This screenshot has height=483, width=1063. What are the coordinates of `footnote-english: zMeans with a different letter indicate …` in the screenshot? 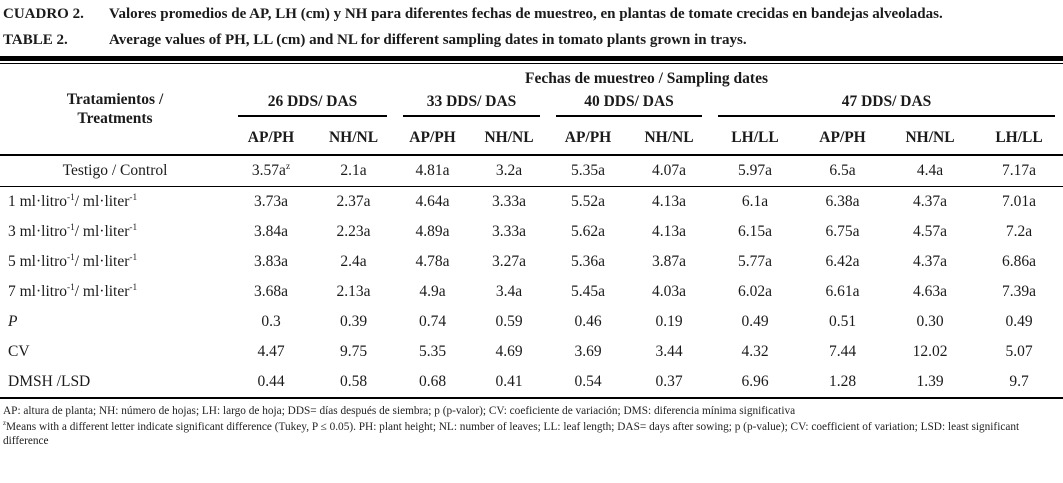 It's located at (531, 434).